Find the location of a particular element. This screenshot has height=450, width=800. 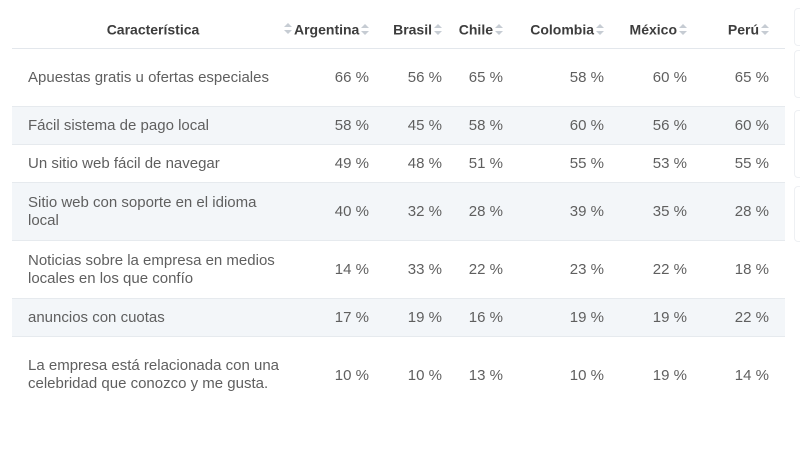

cell-mexico: 35 % is located at coordinates (659, 211).